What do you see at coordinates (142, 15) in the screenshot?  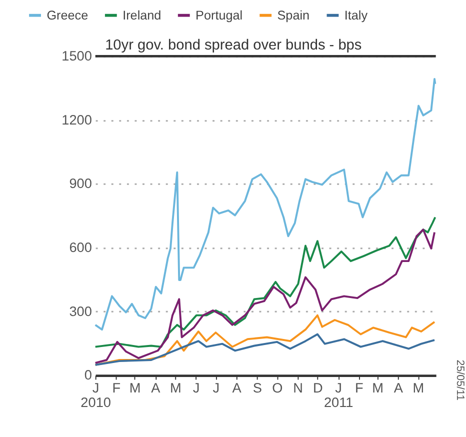 I see `legend-label: Ireland` at bounding box center [142, 15].